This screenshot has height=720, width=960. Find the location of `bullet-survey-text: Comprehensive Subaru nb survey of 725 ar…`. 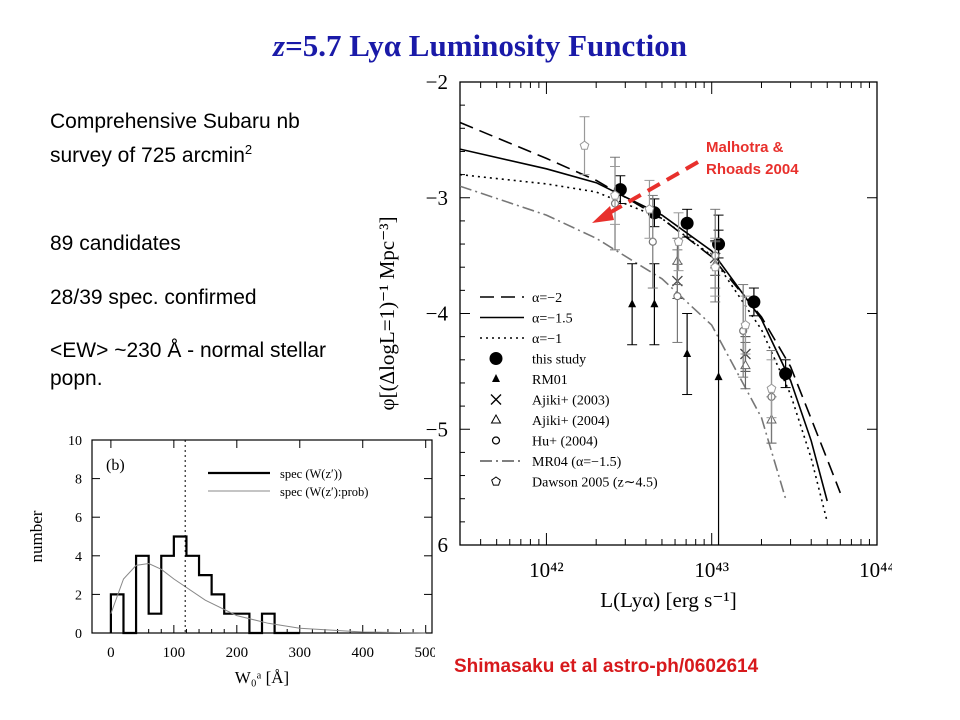

bullet-survey-text: Comprehensive Subaru nb survey of 725 ar… is located at coordinates (175, 138).